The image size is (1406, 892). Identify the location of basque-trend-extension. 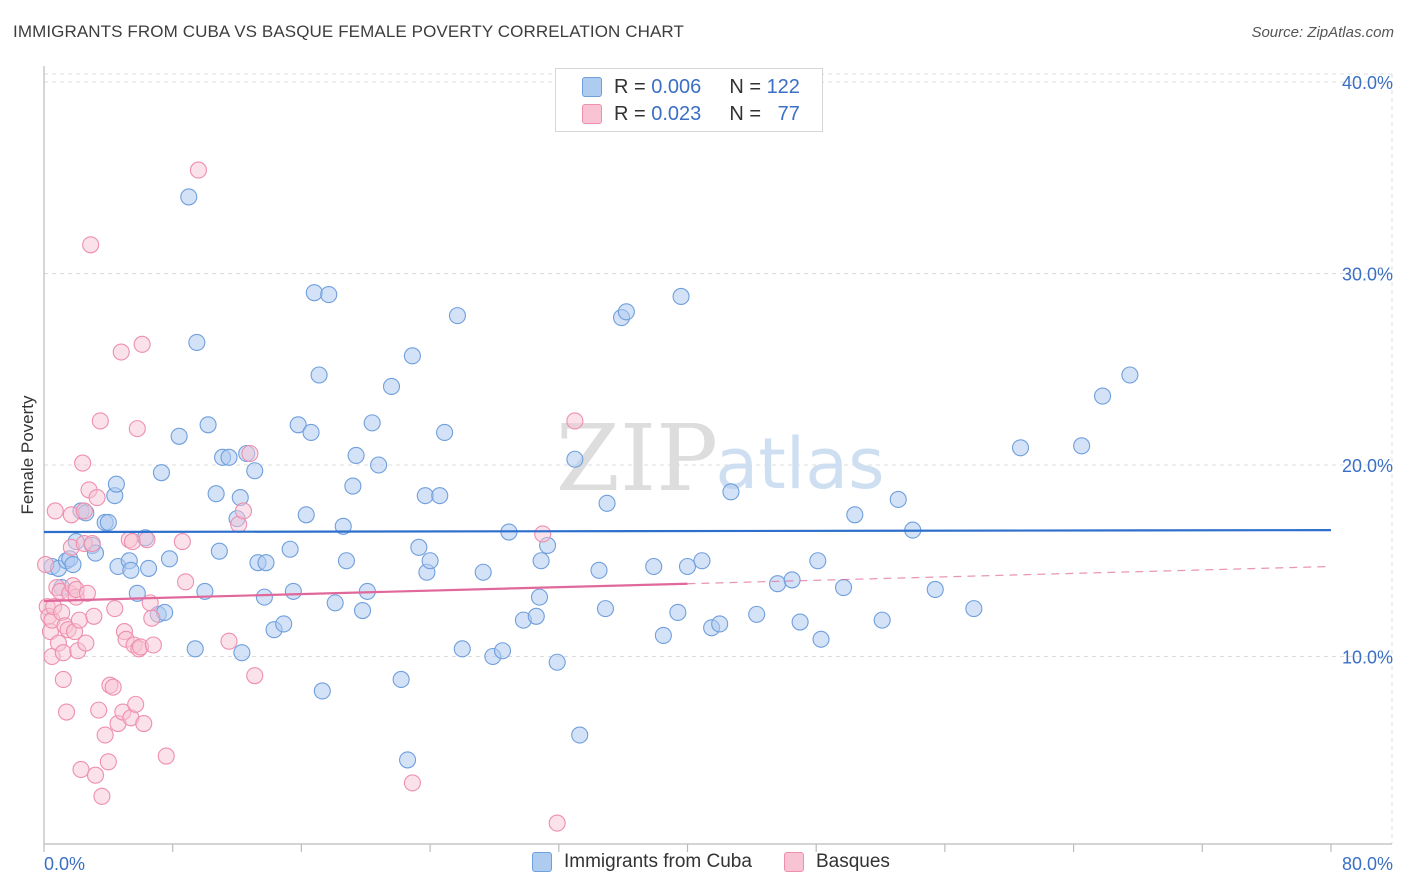
(1009, 575).